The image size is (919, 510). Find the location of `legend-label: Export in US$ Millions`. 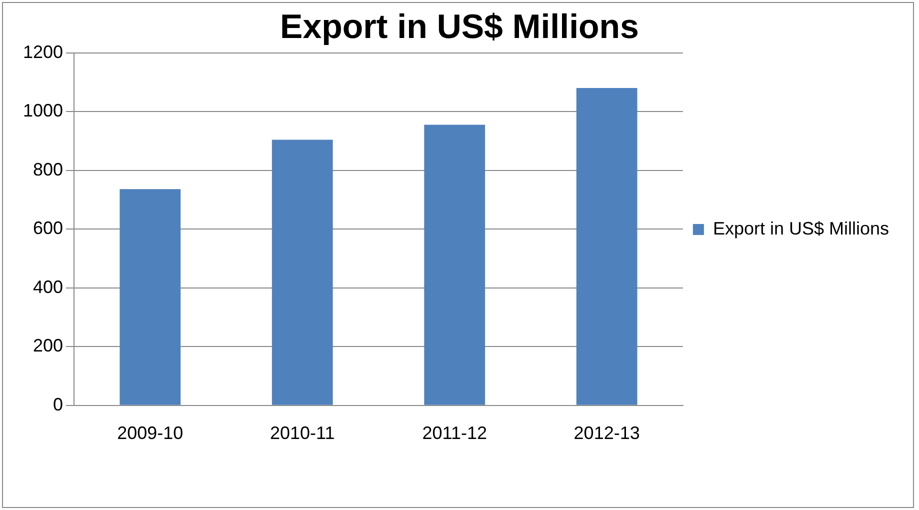

legend-label: Export in US$ Millions is located at coordinates (800, 228).